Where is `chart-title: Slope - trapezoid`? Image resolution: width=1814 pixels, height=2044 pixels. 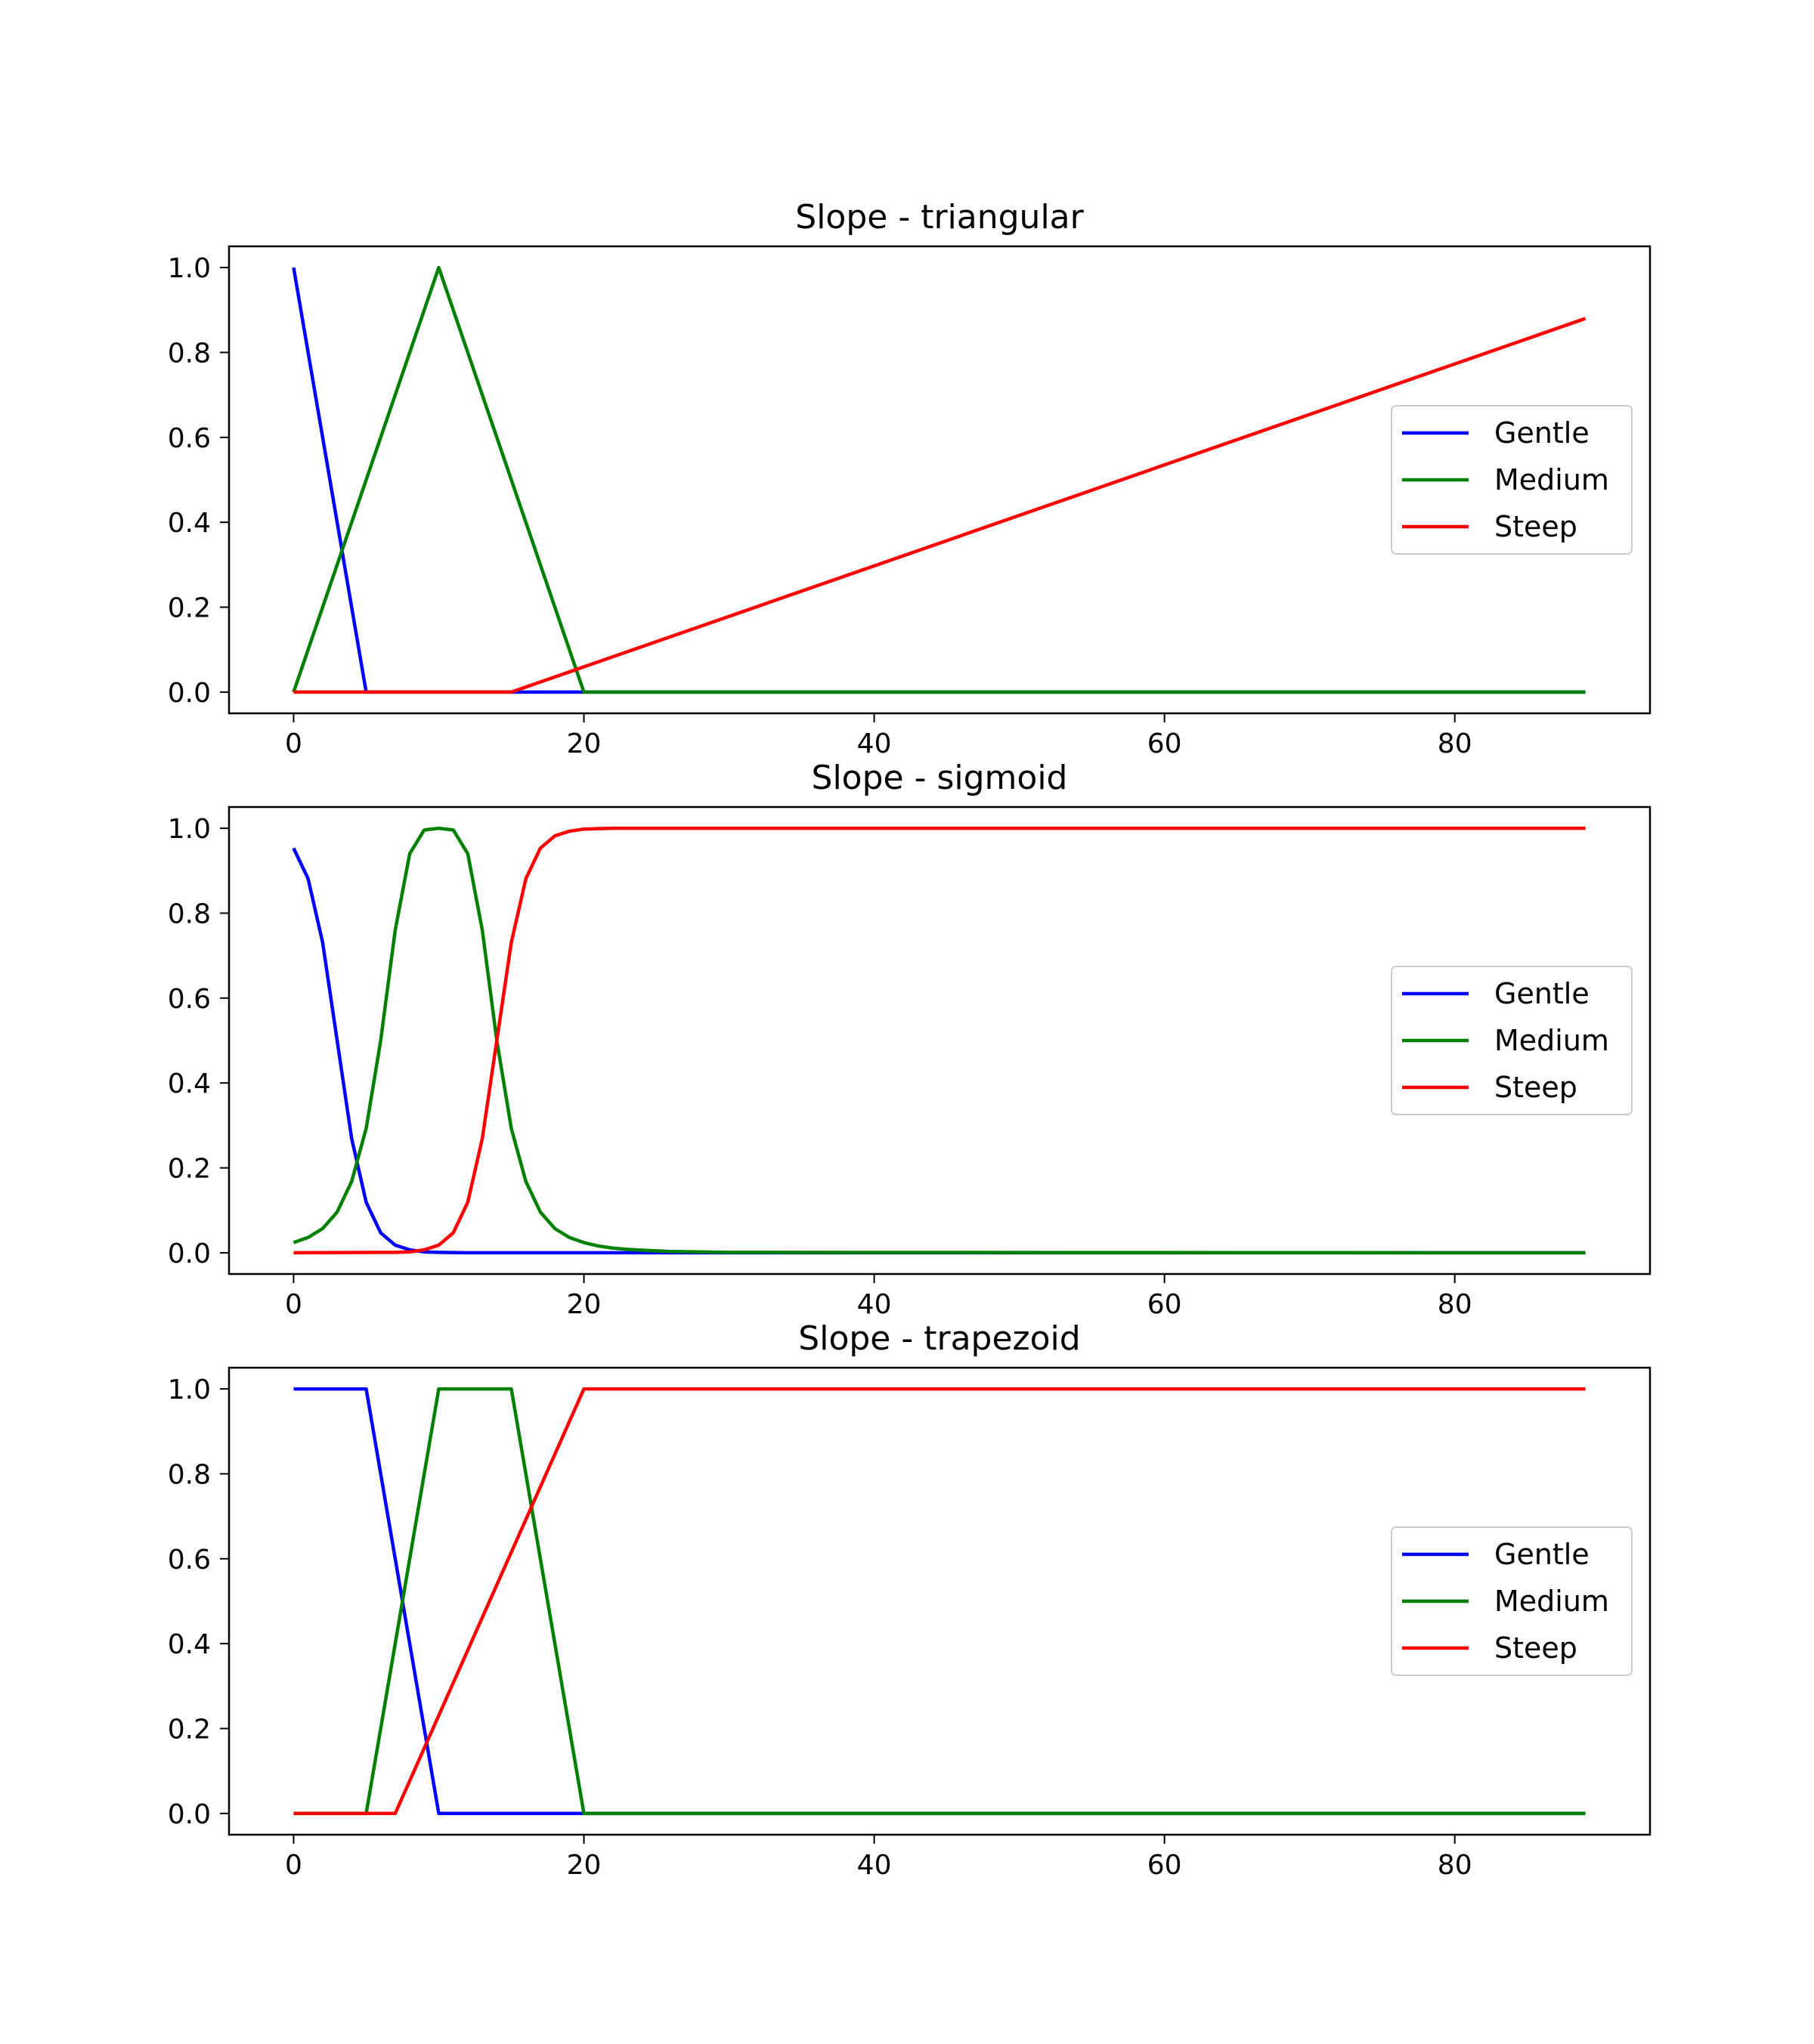 chart-title: Slope - trapezoid is located at coordinates (939, 1338).